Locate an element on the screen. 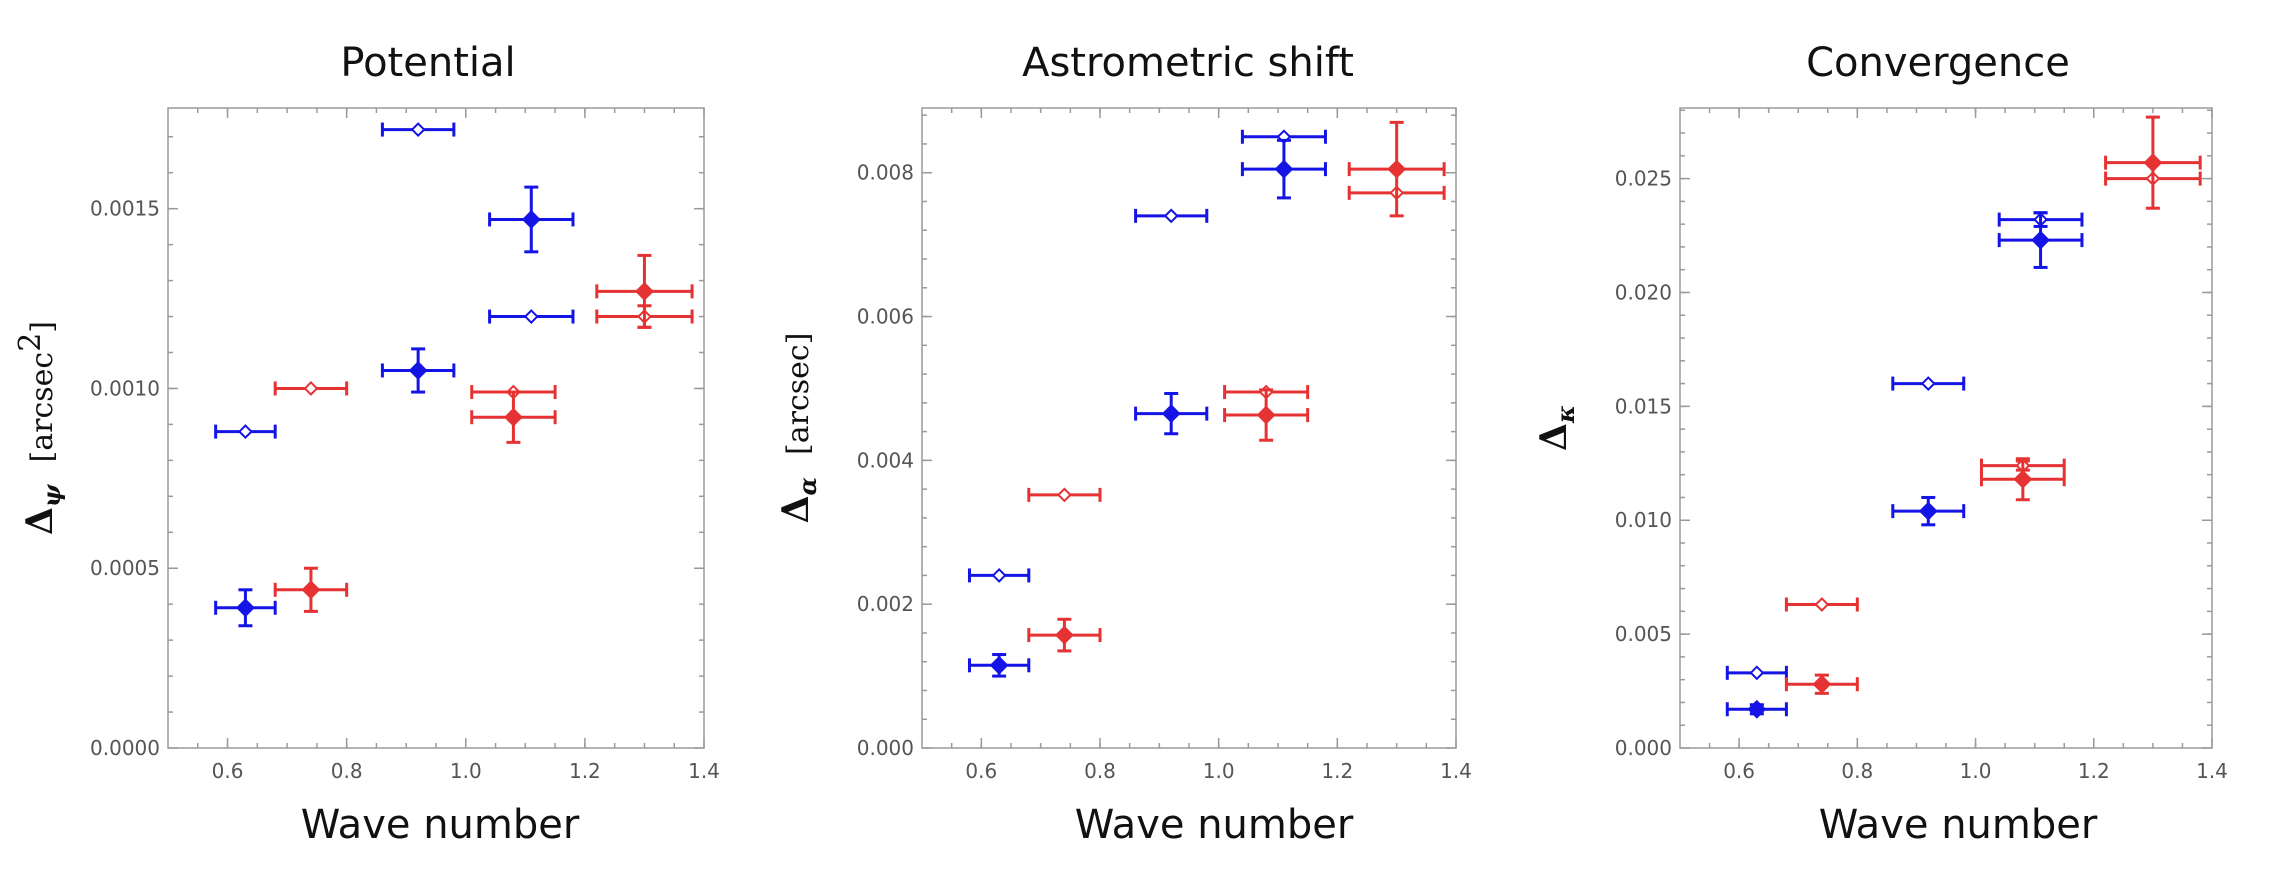 This screenshot has height=890, width=2270. y-tick-label: 0.025 is located at coordinates (1643, 179).